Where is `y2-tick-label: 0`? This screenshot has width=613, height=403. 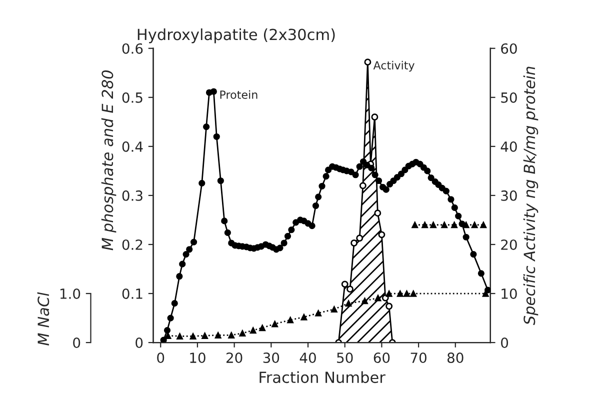
y2-tick-label: 0 is located at coordinates (504, 343).